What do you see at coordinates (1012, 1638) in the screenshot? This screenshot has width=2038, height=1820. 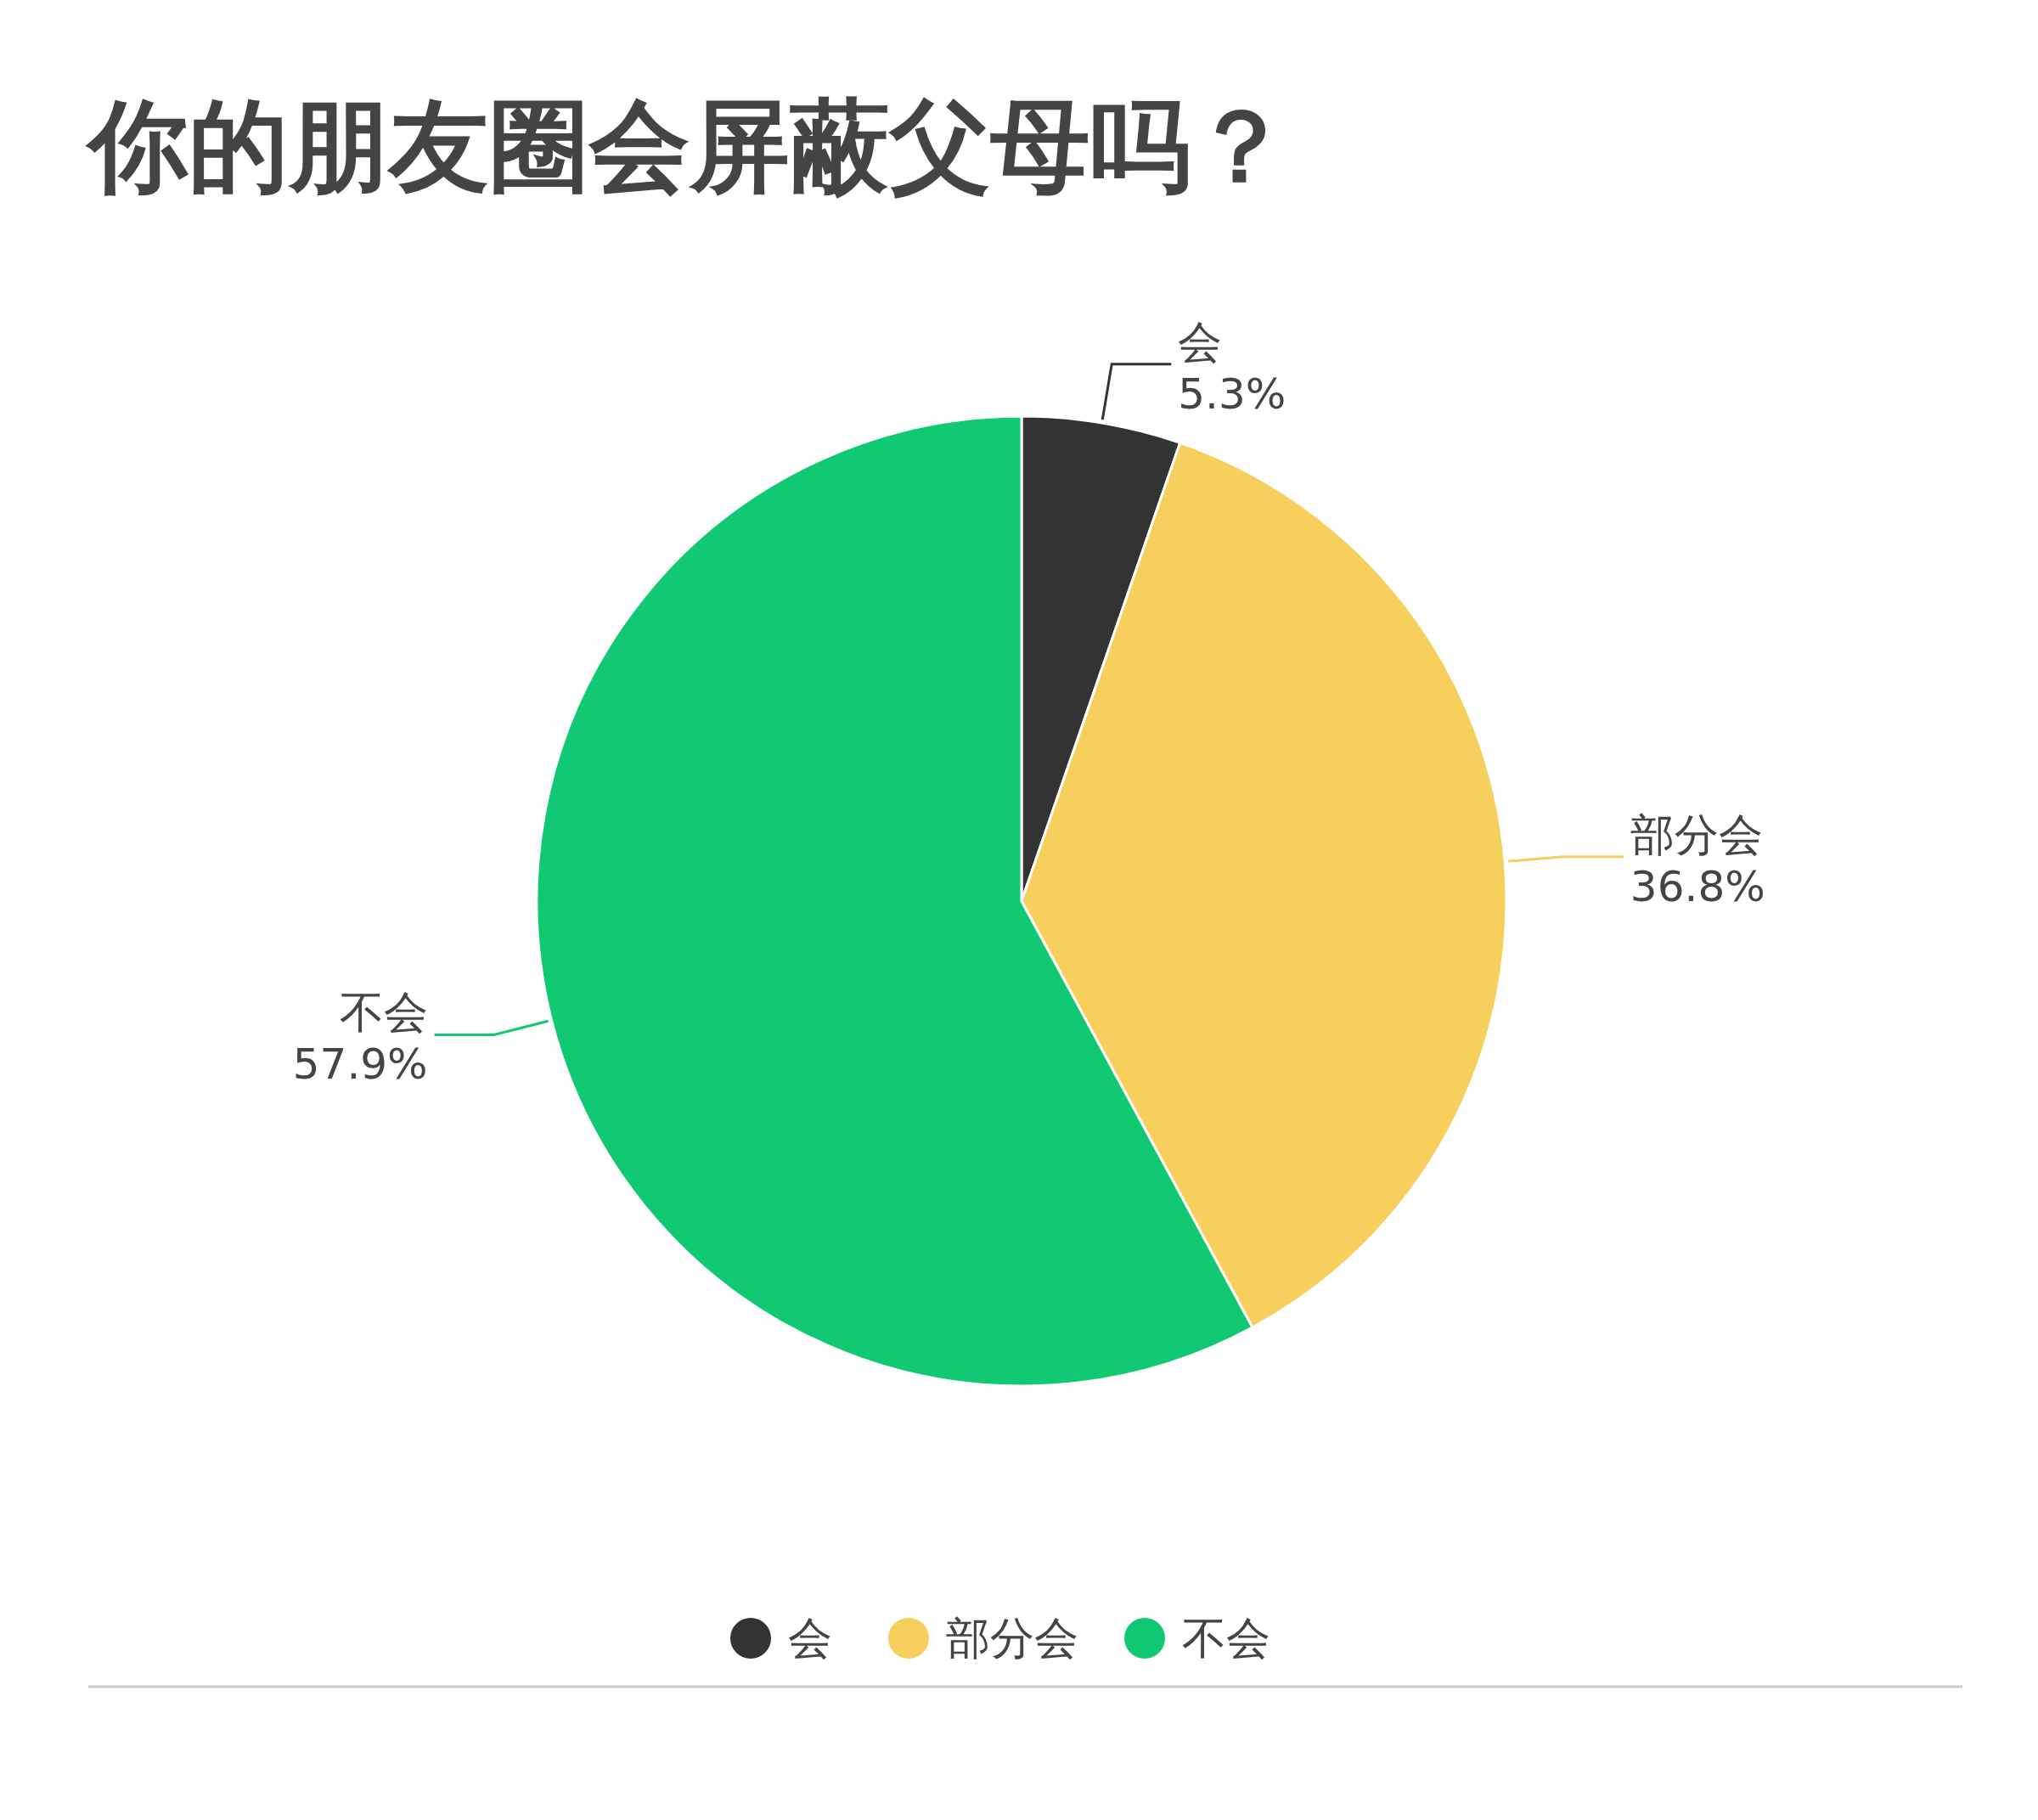 I see `legend-label: 部分会` at bounding box center [1012, 1638].